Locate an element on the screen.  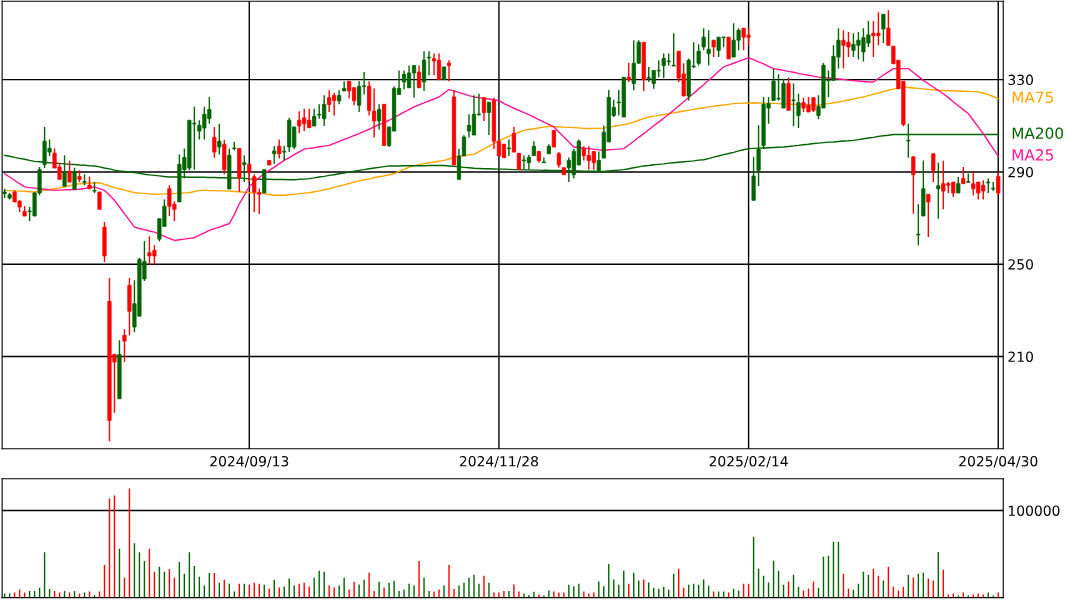
x-tick-label: 2025/02/14 is located at coordinates (748, 461).